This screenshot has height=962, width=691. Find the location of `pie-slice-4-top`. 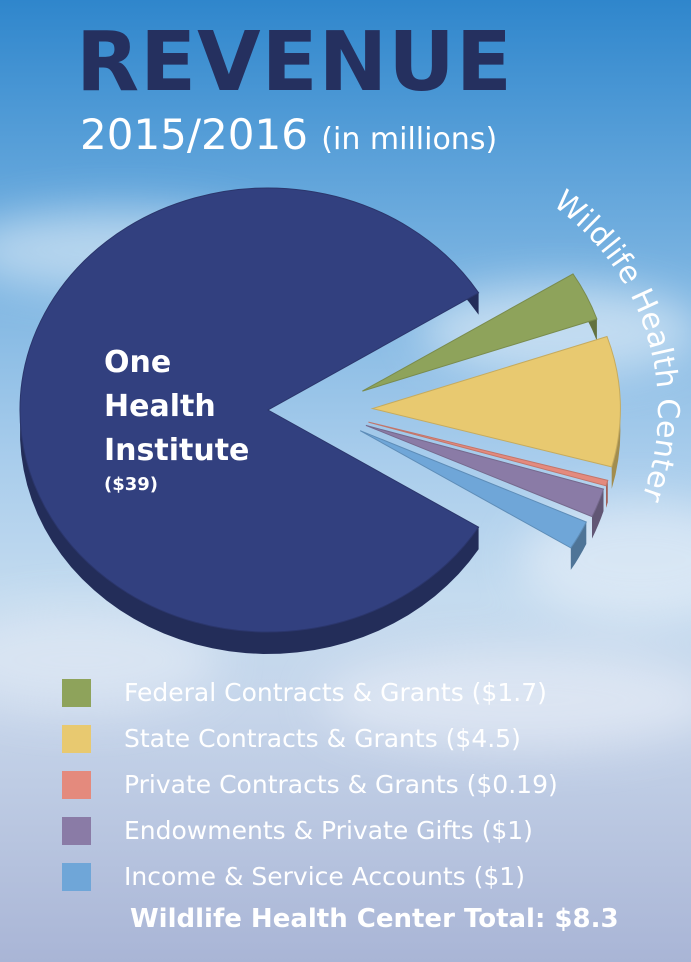

pie-slice-4-top is located at coordinates (485, 471).